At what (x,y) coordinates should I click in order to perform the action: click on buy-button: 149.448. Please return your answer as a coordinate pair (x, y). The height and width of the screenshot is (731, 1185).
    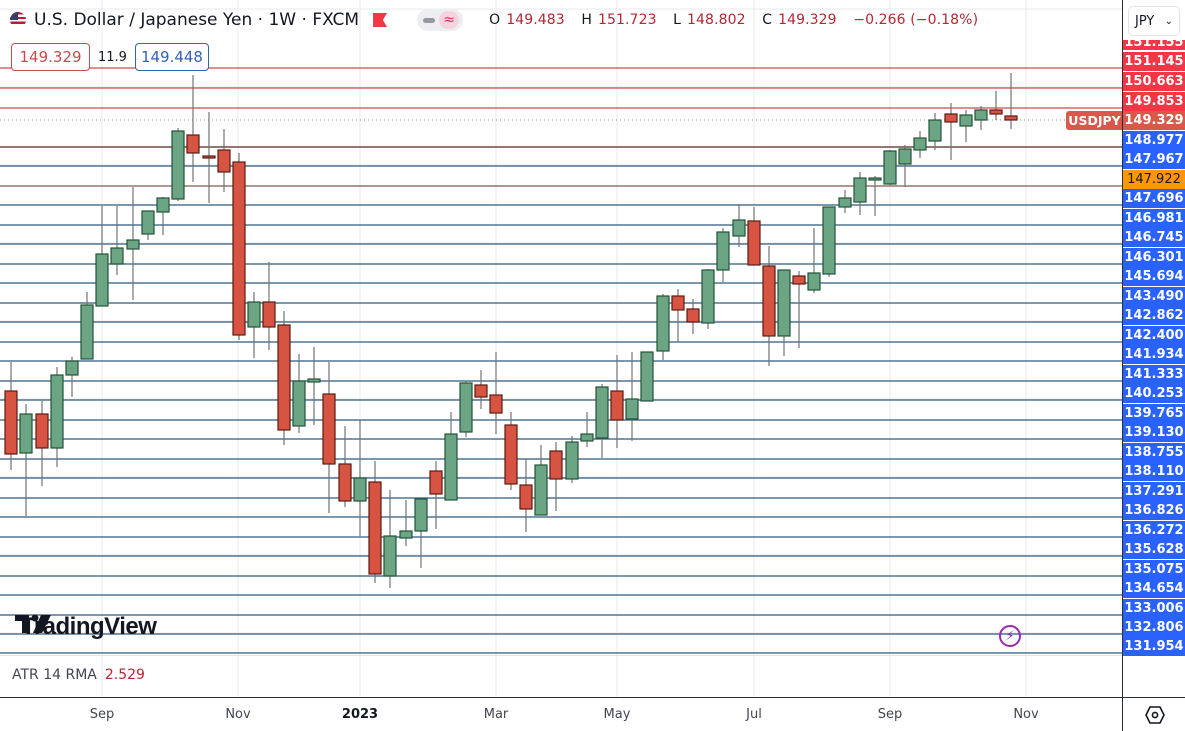
    Looking at the image, I should click on (171, 57).